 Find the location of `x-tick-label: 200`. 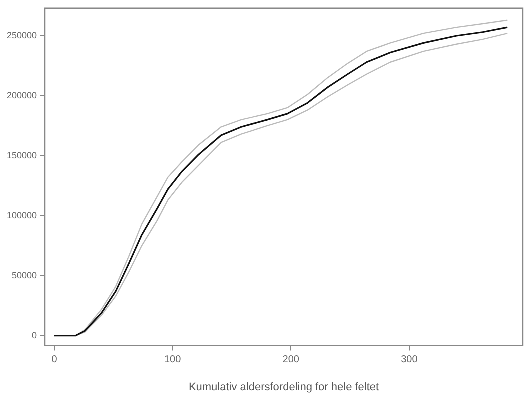

x-tick-label: 200 is located at coordinates (291, 360).